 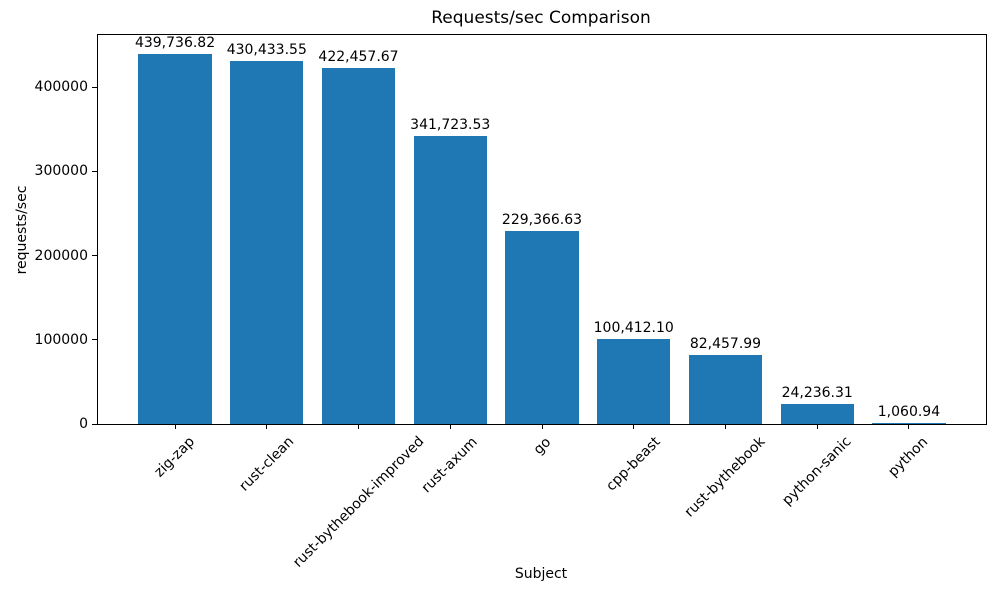 I want to click on bar-value-label: 439,736.82, so click(x=175, y=42).